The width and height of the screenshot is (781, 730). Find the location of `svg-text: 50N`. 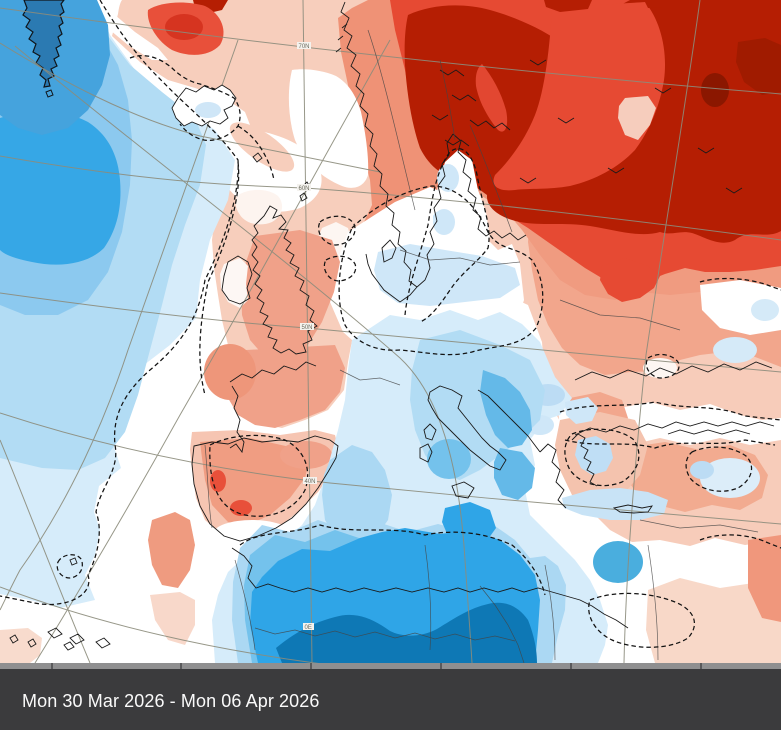

svg-text: 50N is located at coordinates (307, 328).